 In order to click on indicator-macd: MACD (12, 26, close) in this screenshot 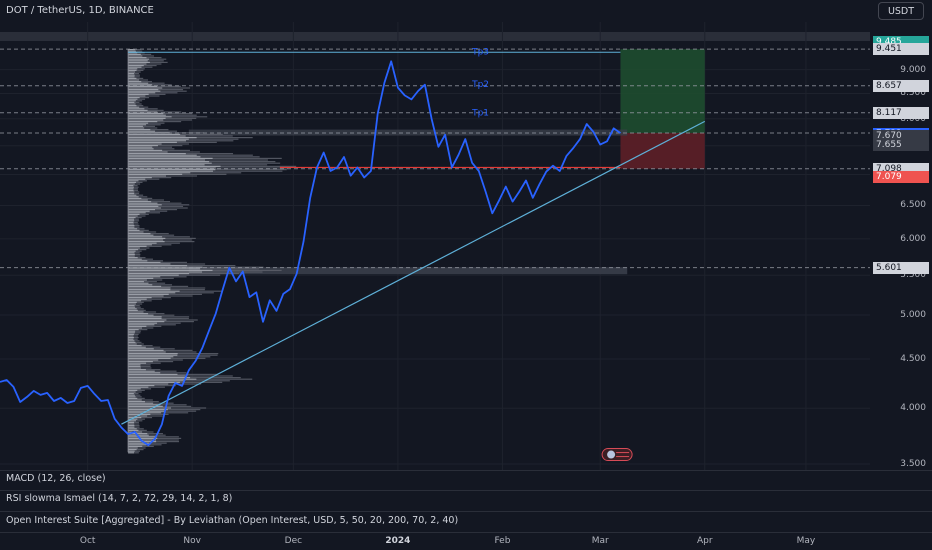, I will do `click(56, 478)`.